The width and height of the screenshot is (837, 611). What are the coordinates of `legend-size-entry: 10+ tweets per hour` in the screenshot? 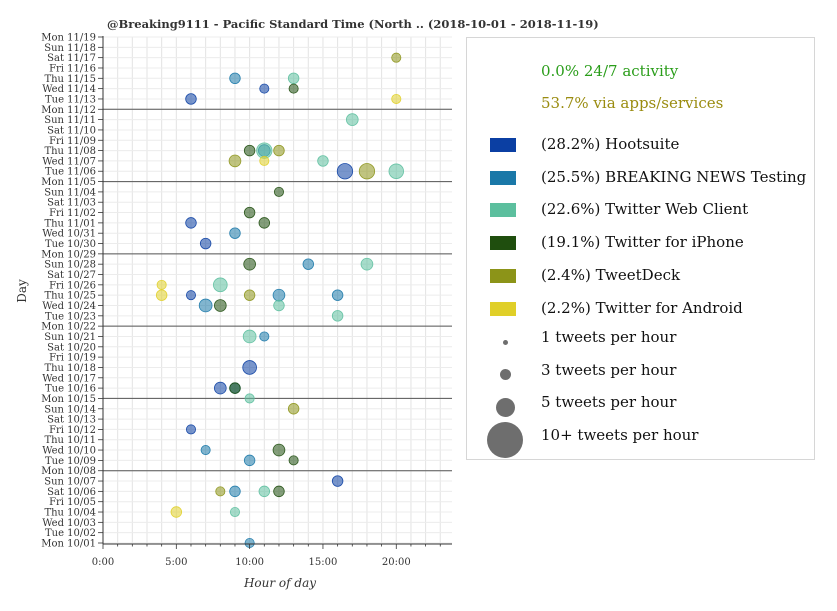 It's located at (640, 440).